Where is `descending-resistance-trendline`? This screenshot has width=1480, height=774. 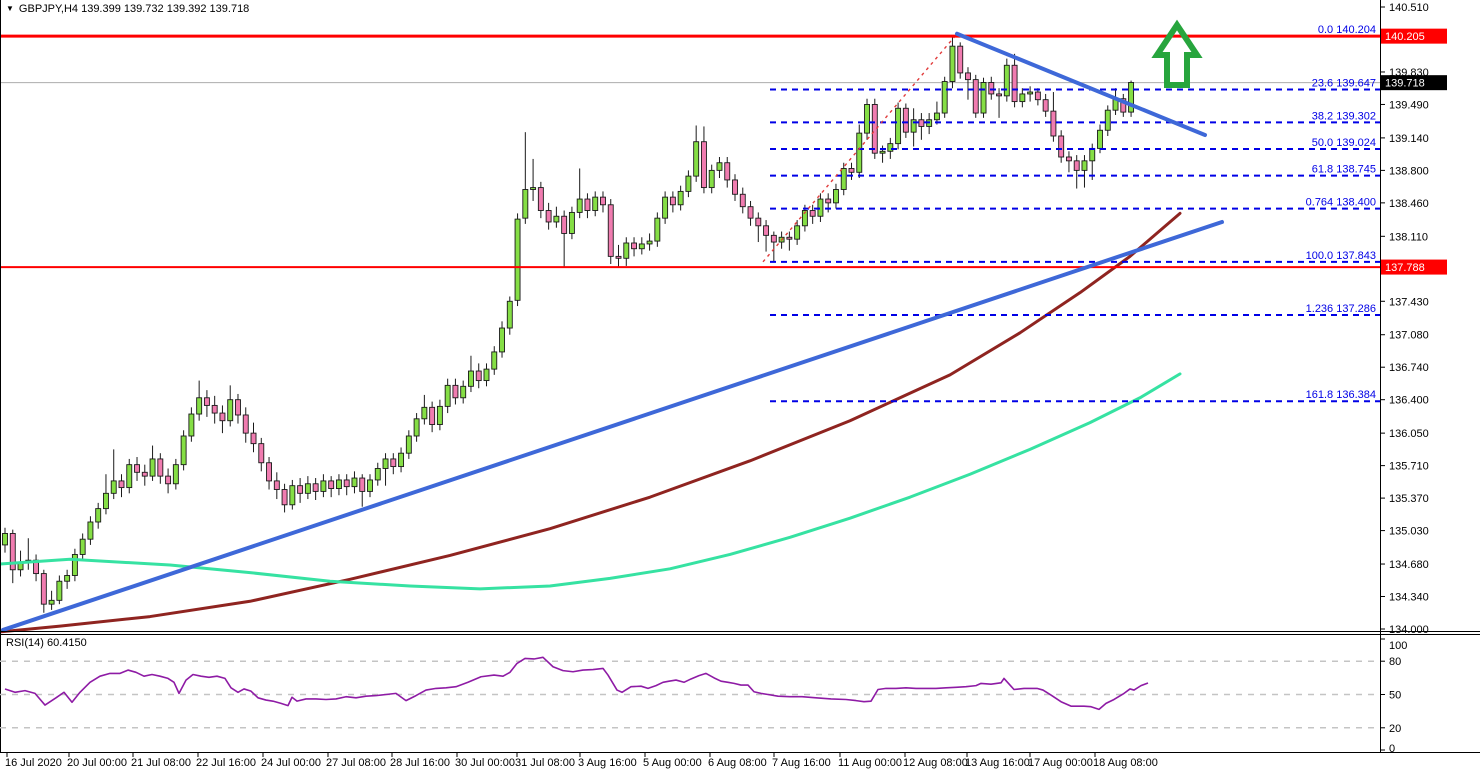
descending-resistance-trendline is located at coordinates (1081, 84).